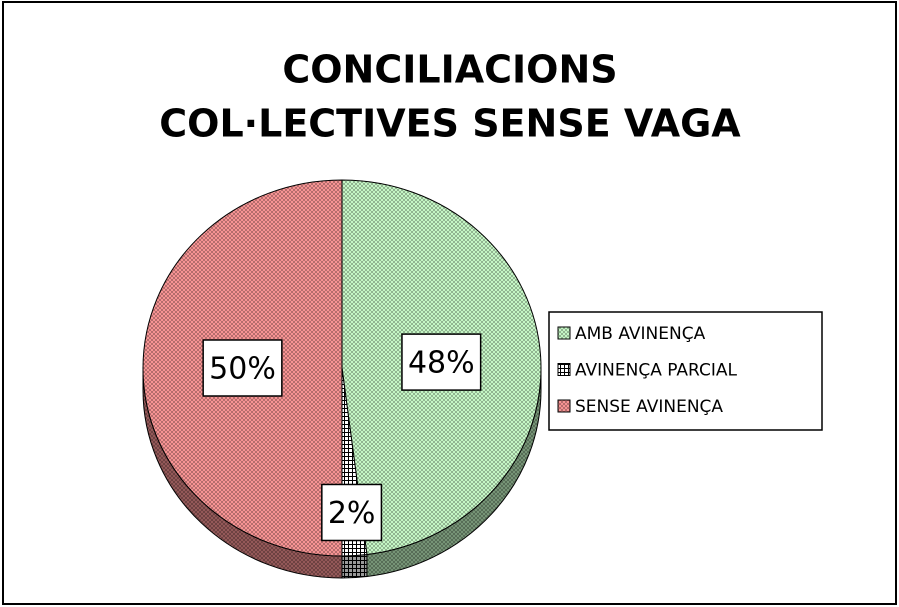  I want to click on legend-box, so click(685, 371).